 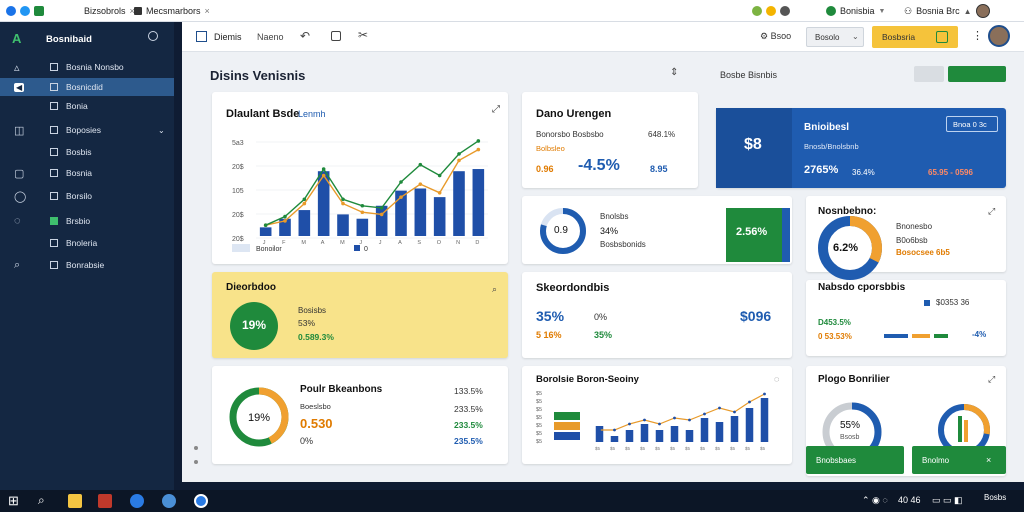 I want to click on add-button, so click(x=977, y=74).